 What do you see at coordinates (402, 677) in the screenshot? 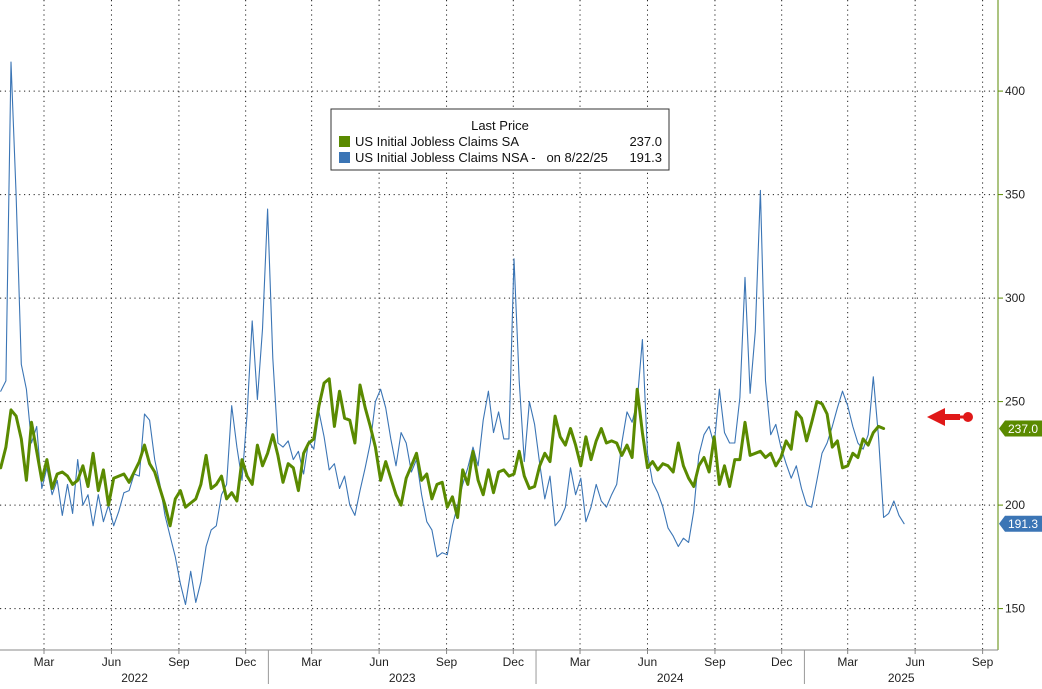
I see `year-label: 2023` at bounding box center [402, 677].